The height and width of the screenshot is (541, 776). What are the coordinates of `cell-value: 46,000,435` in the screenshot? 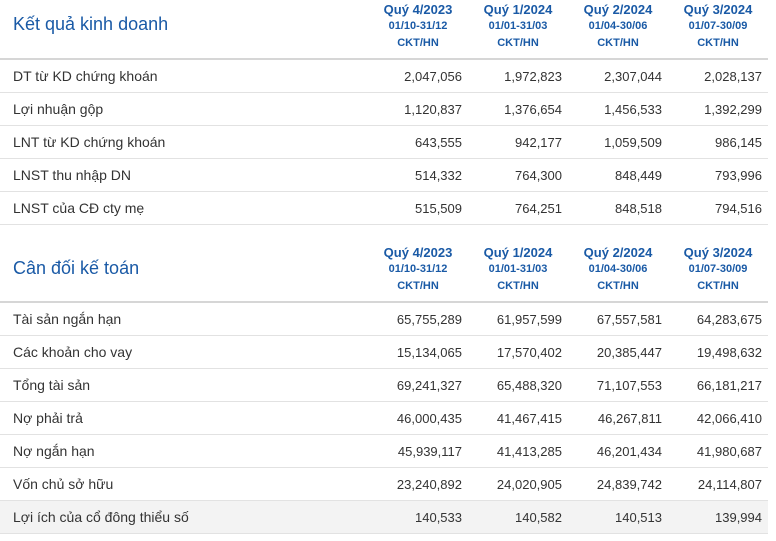 It's located at (429, 418).